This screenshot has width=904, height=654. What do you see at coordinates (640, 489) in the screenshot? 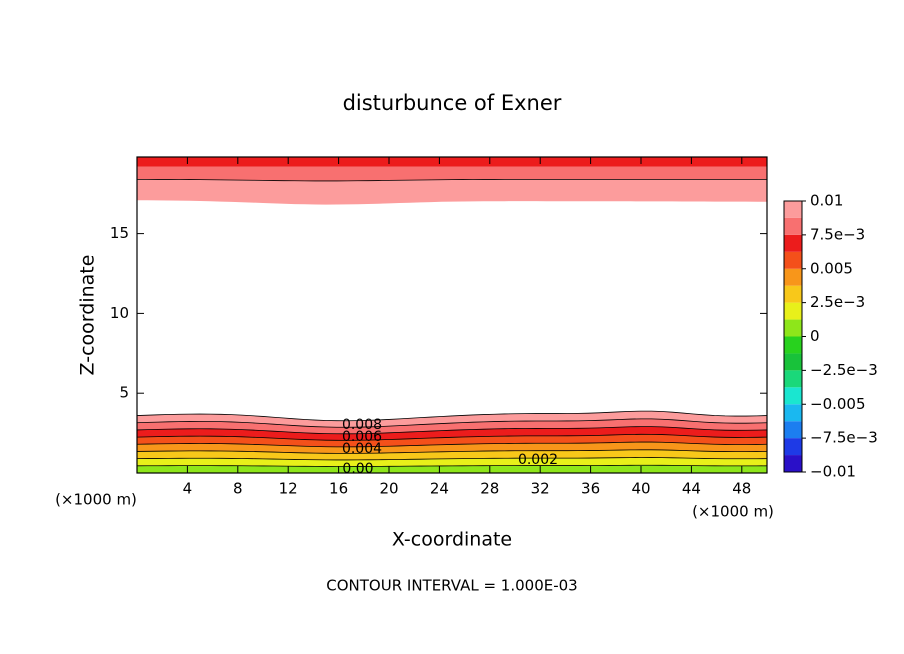
I see `x-tick-label: 40` at bounding box center [640, 489].